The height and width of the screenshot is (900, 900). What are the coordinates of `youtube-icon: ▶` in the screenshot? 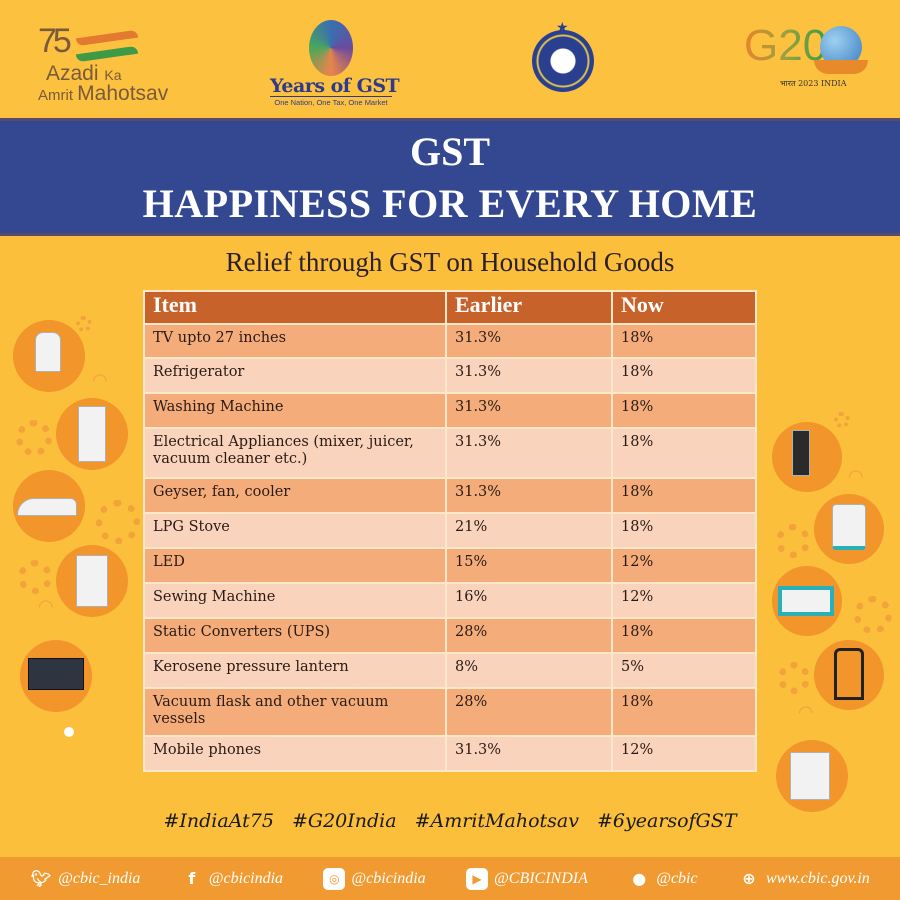 It's located at (477, 878).